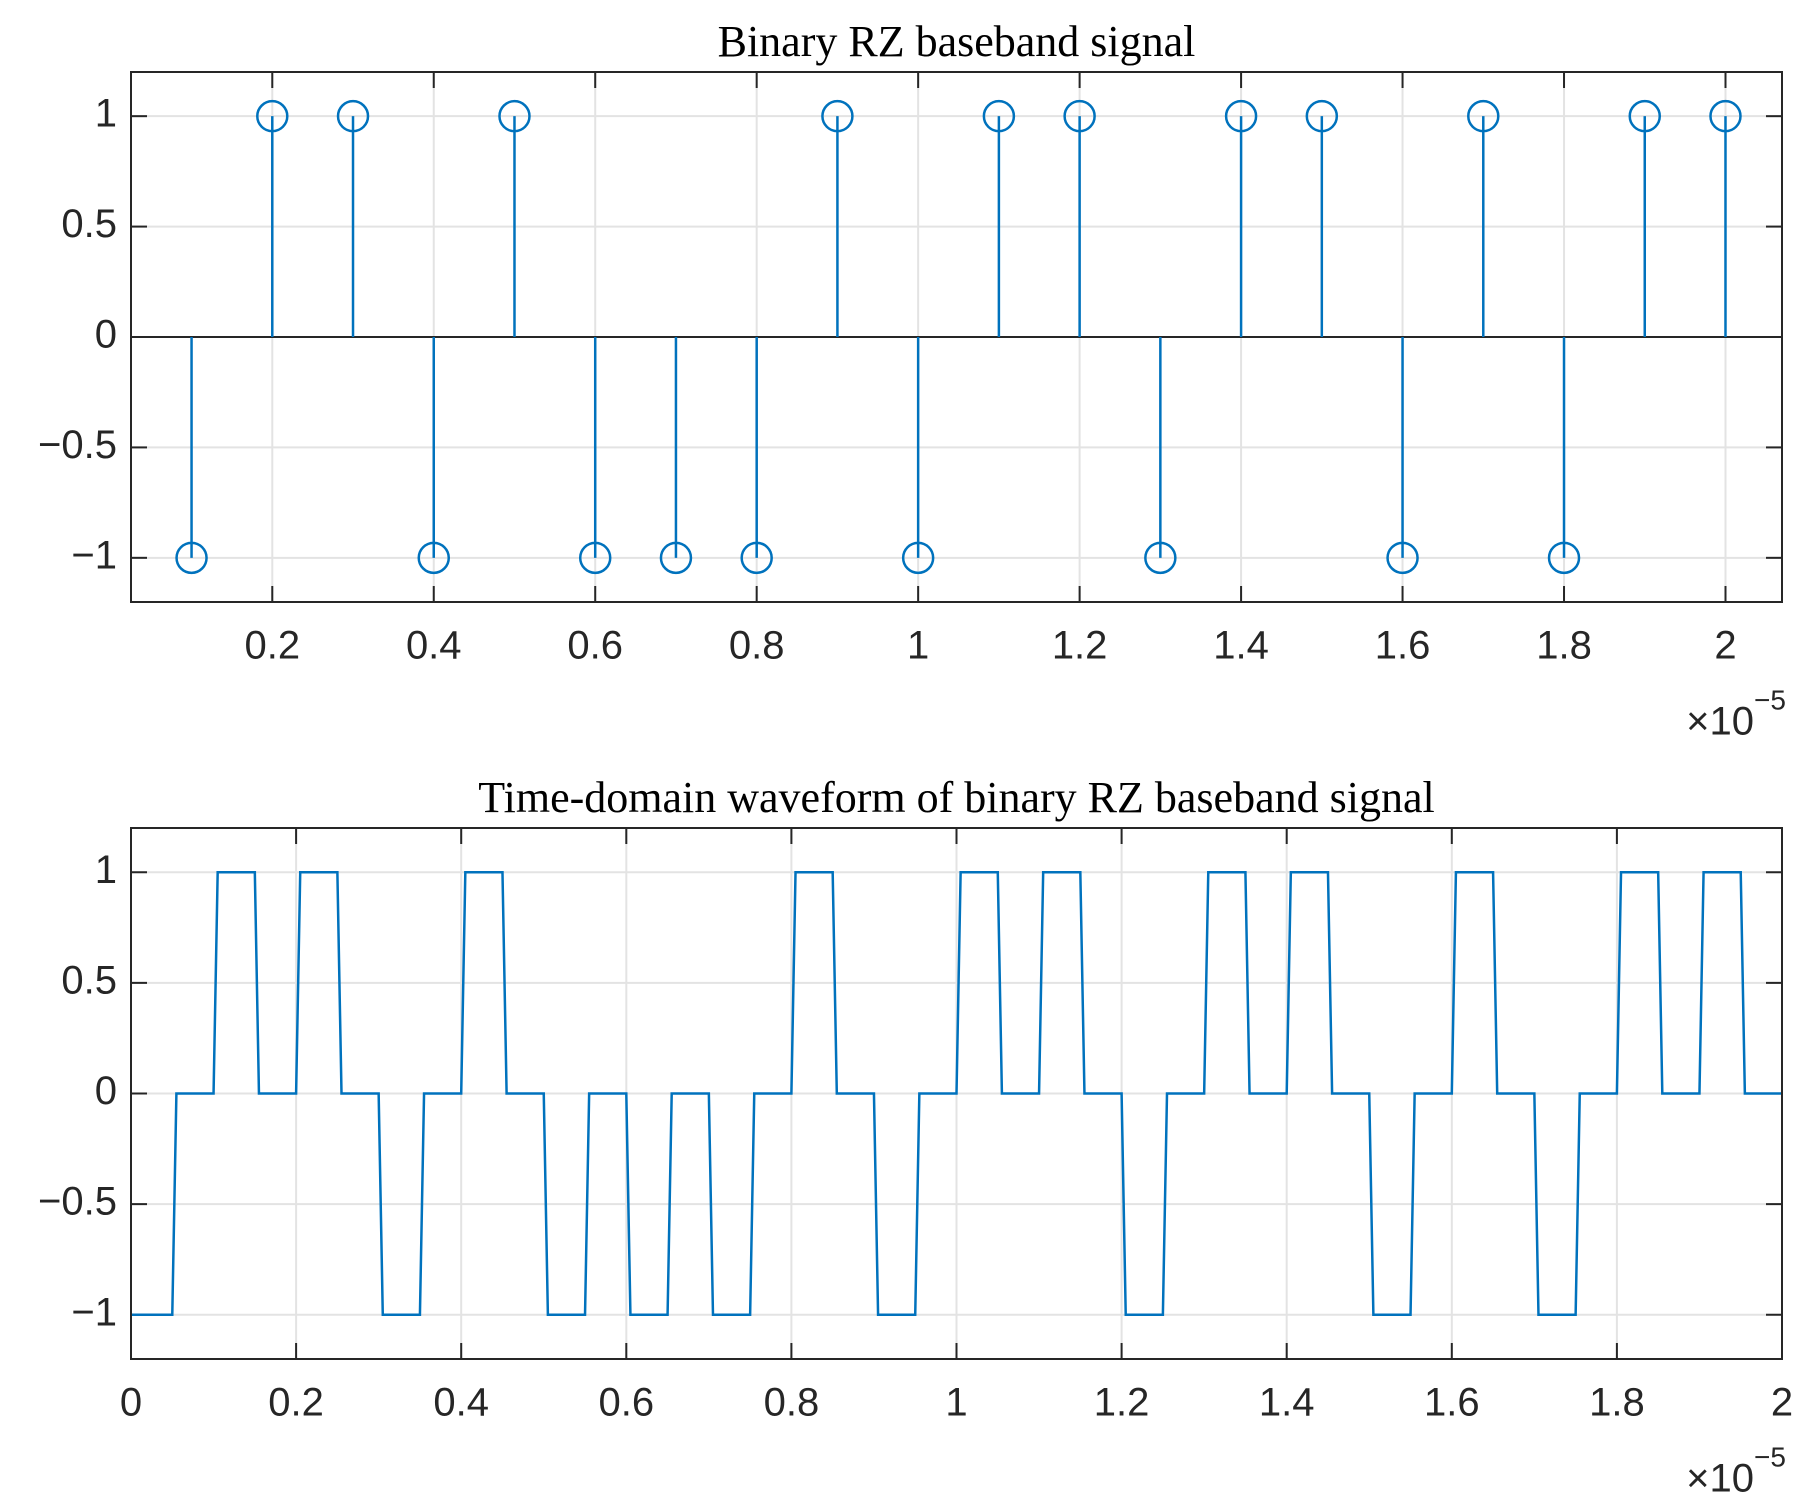 This screenshot has width=1814, height=1511. What do you see at coordinates (131, 1403) in the screenshot?
I see `x-tick-label: 0` at bounding box center [131, 1403].